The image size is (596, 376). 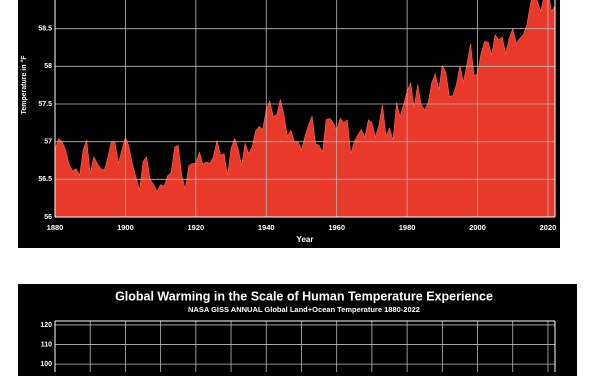 I want to click on y-tick-label: 57.5, so click(x=45, y=104).